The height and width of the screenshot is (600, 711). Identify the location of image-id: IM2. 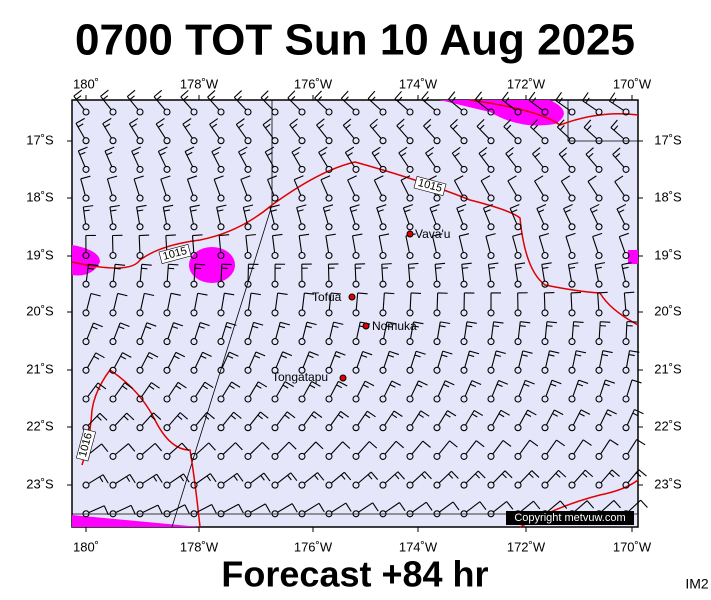
(697, 584).